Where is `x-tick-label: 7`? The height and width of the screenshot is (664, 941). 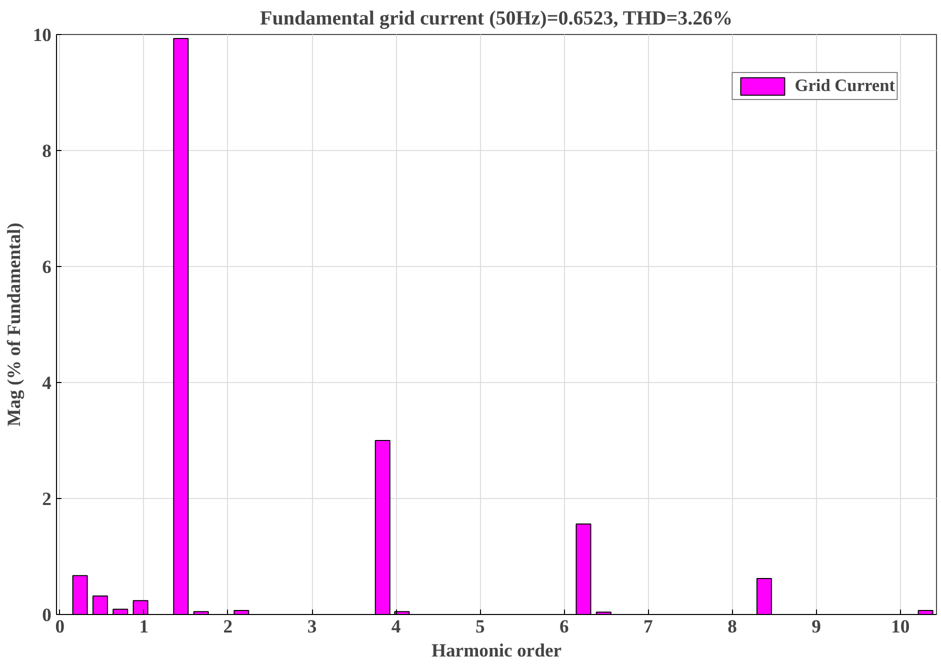
x-tick-label: 7 is located at coordinates (648, 627).